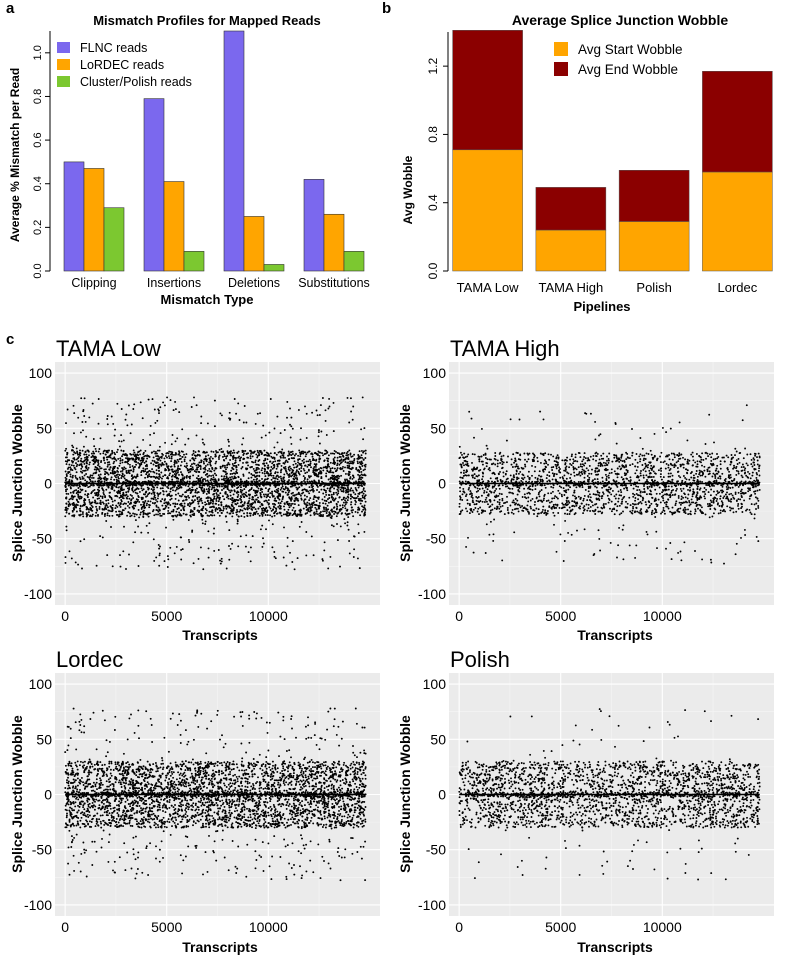 This screenshot has height=961, width=787. I want to click on panel-b-ytick-label: 0.8, so click(433, 134).